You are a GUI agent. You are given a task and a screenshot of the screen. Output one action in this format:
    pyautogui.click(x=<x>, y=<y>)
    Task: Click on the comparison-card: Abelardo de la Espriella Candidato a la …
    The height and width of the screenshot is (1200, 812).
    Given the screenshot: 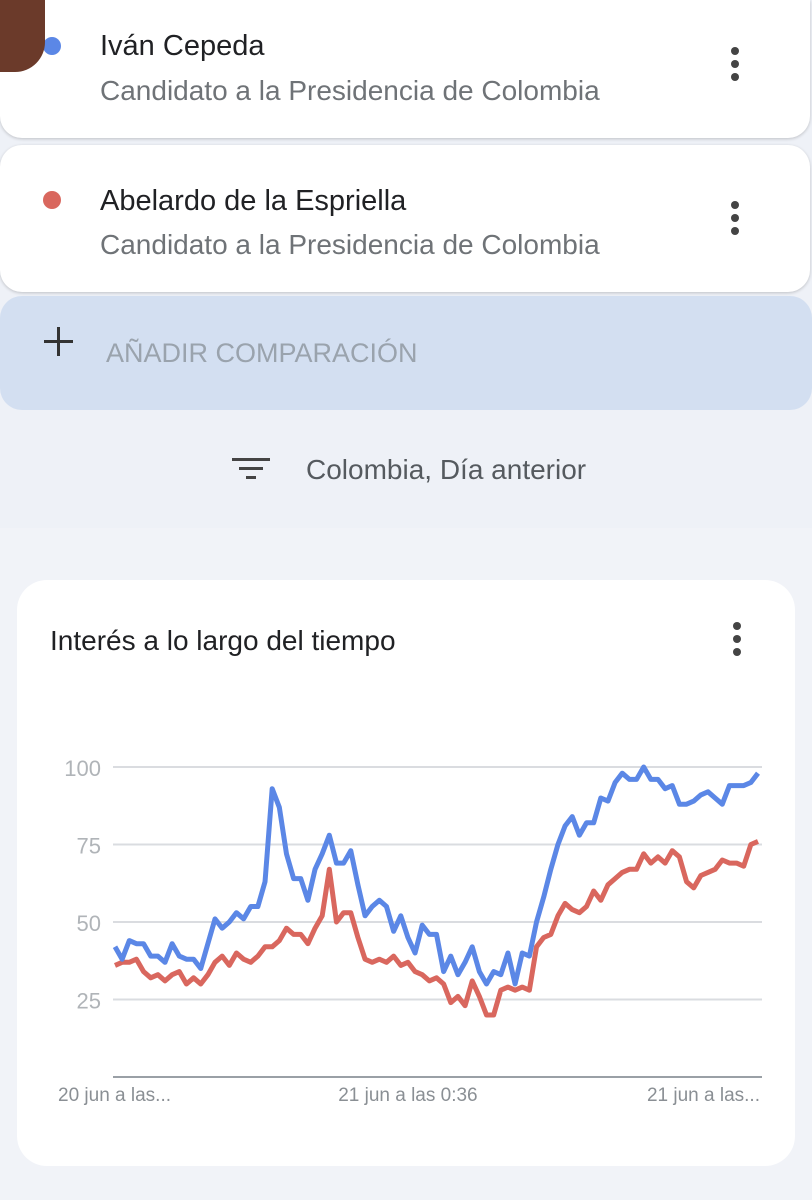 What is the action you would take?
    pyautogui.click(x=405, y=218)
    